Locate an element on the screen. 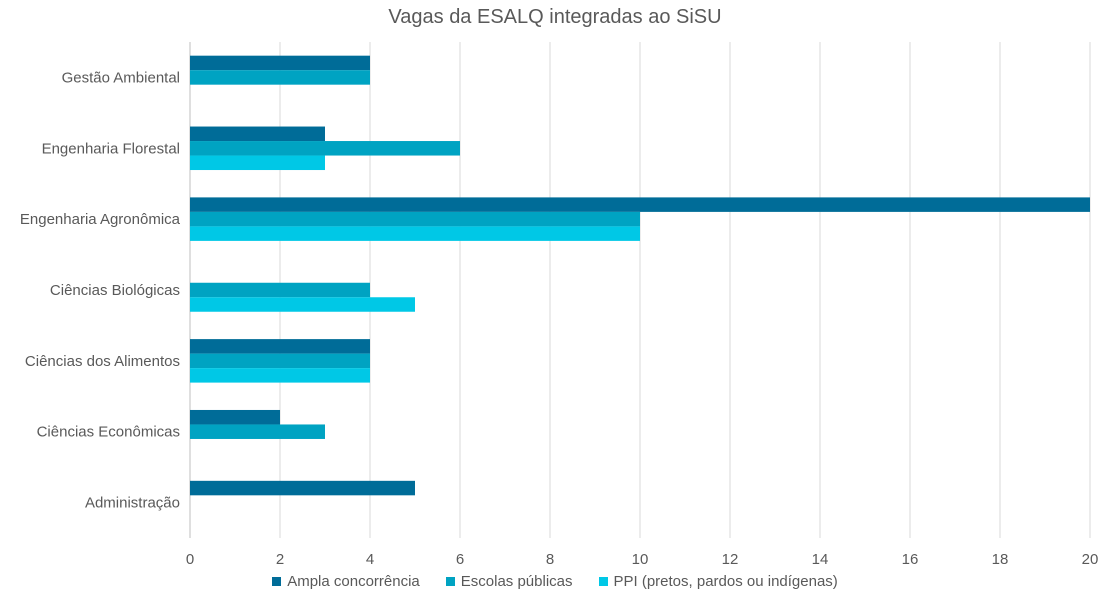  category-label: Gestão Ambiental is located at coordinates (121, 77).